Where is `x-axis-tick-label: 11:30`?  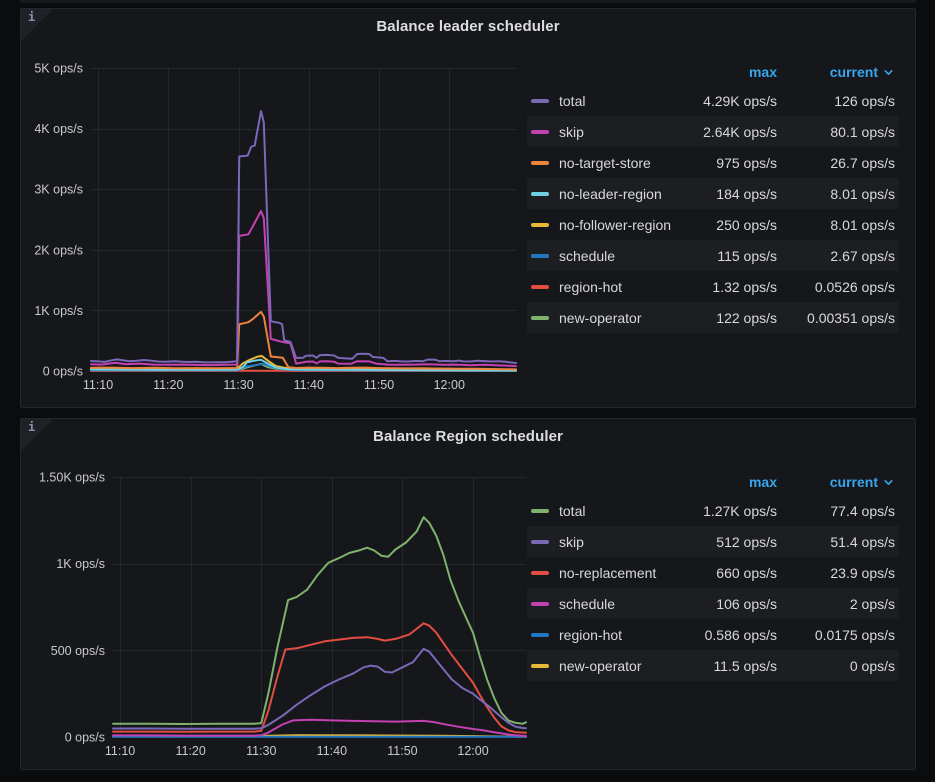
x-axis-tick-label: 11:30 is located at coordinates (261, 751).